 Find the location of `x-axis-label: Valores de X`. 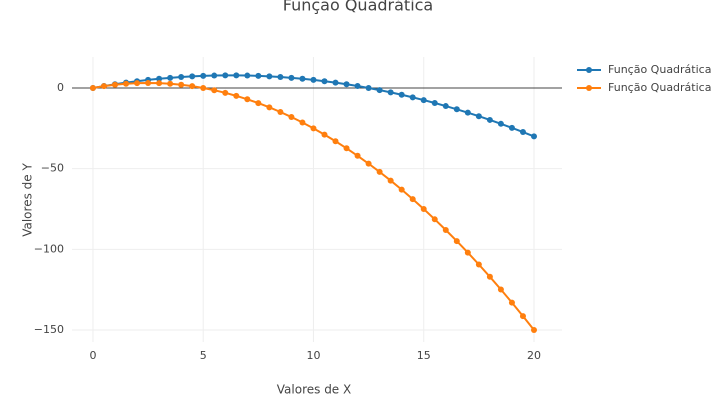

x-axis-label: Valores de X is located at coordinates (314, 390).